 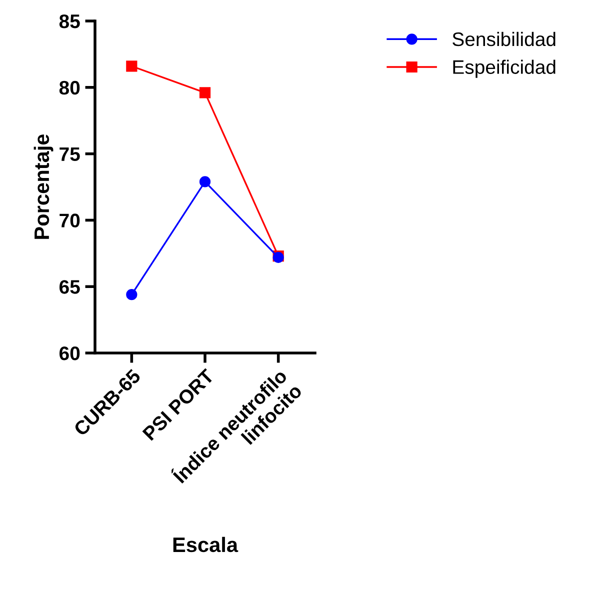 I want to click on y-tick-label: 70, so click(x=70, y=221).